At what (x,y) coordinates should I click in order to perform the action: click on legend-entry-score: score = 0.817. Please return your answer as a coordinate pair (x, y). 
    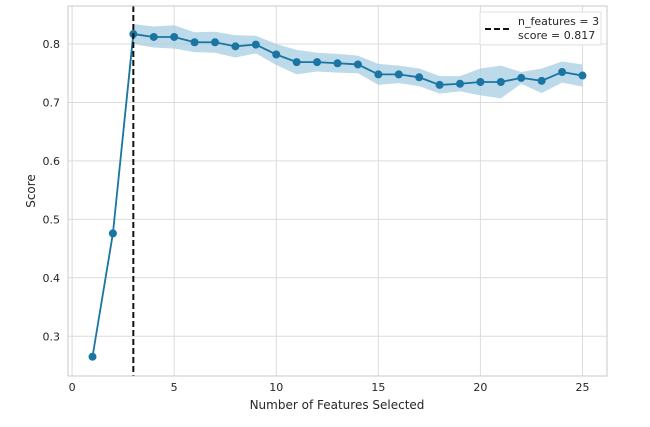
    Looking at the image, I should click on (556, 35).